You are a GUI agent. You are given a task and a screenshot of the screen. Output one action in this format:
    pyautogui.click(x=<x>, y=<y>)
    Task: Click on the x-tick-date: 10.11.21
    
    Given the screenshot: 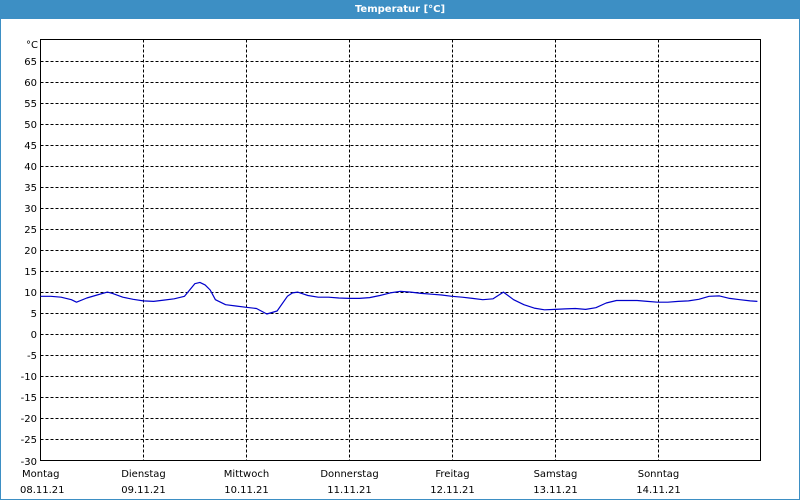 What is the action you would take?
    pyautogui.click(x=246, y=490)
    